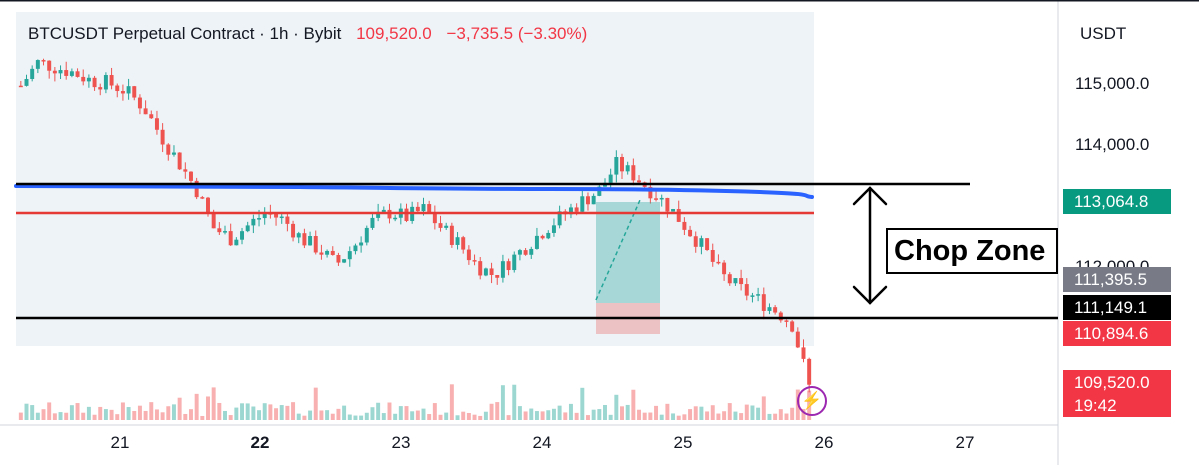 This screenshot has width=1199, height=465. What do you see at coordinates (1103, 33) in the screenshot?
I see `currency-label: USDT` at bounding box center [1103, 33].